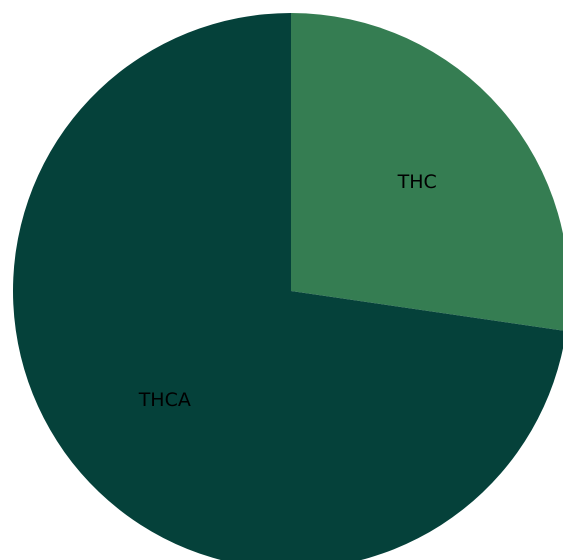  Describe the element at coordinates (417, 182) in the screenshot. I see `pie-label-thc: THC` at that location.